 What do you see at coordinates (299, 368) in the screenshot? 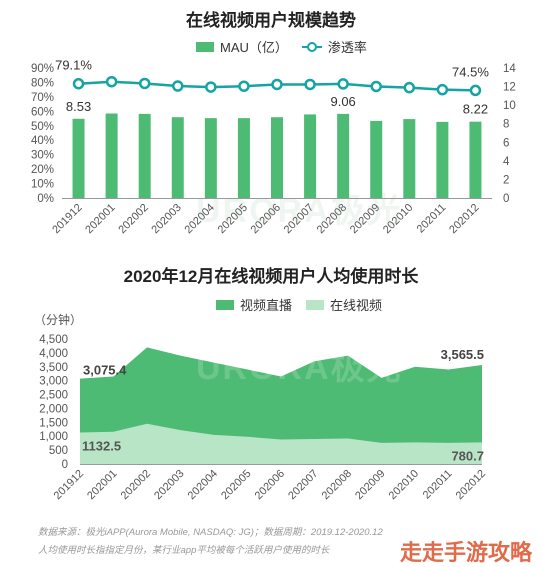
I see `brand-watermark-bottom: URORA极光` at bounding box center [299, 368].